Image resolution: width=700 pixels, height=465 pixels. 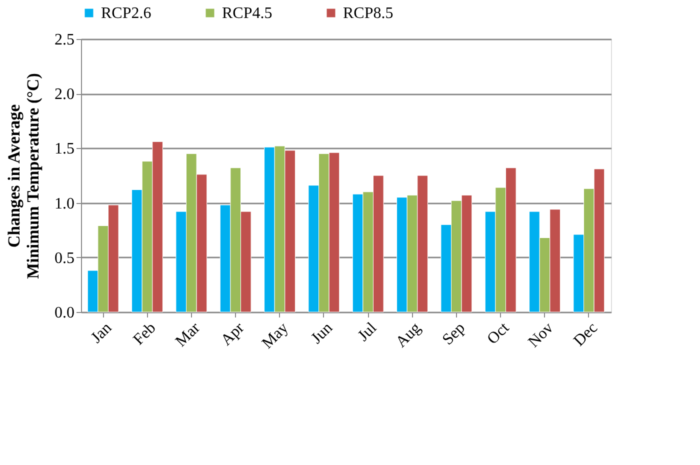 I want to click on legend-label: RCP8.5, so click(x=368, y=13).